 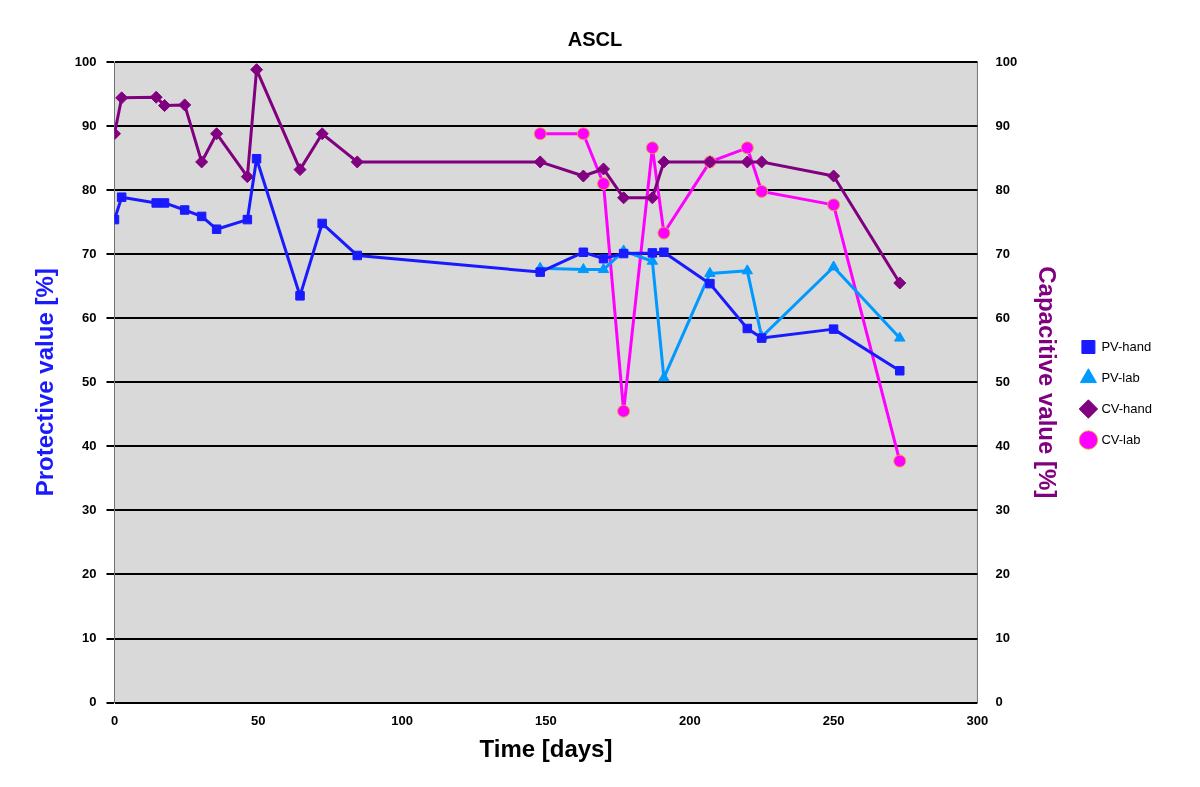 I want to click on y-axis-title: Protective value [%], so click(x=45, y=382).